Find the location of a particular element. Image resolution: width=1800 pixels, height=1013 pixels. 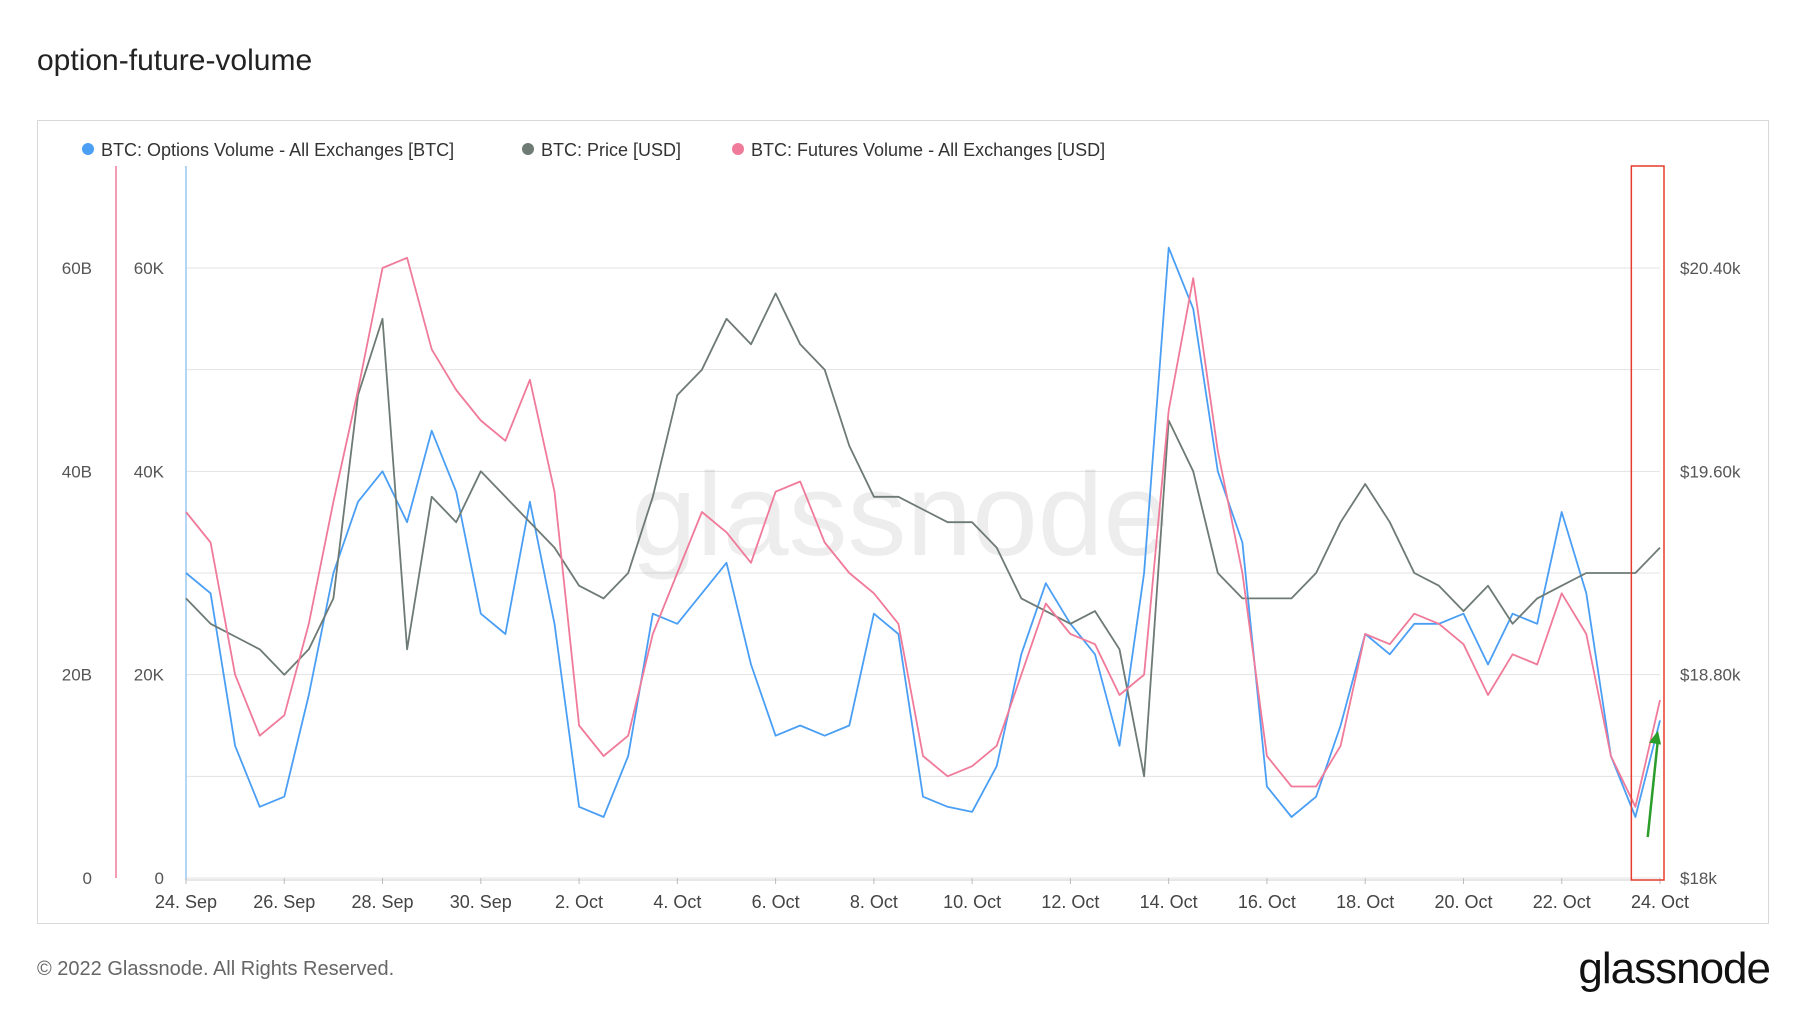

y-tick-label-options: 40K is located at coordinates (149, 471).